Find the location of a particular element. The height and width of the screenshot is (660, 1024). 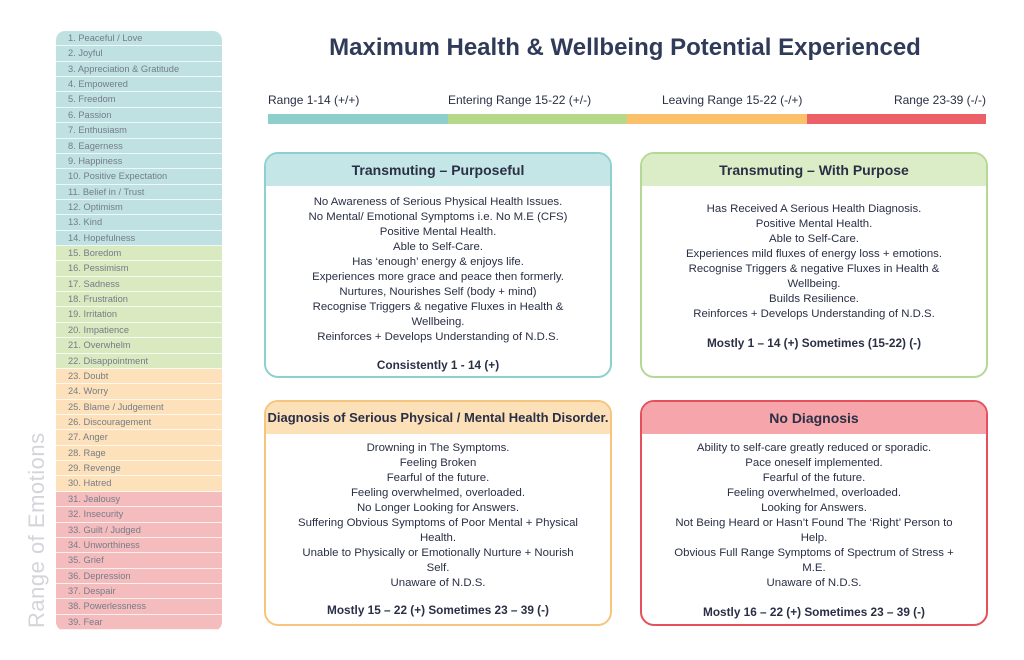

emotion-item: 12. Optimism is located at coordinates (139, 207).